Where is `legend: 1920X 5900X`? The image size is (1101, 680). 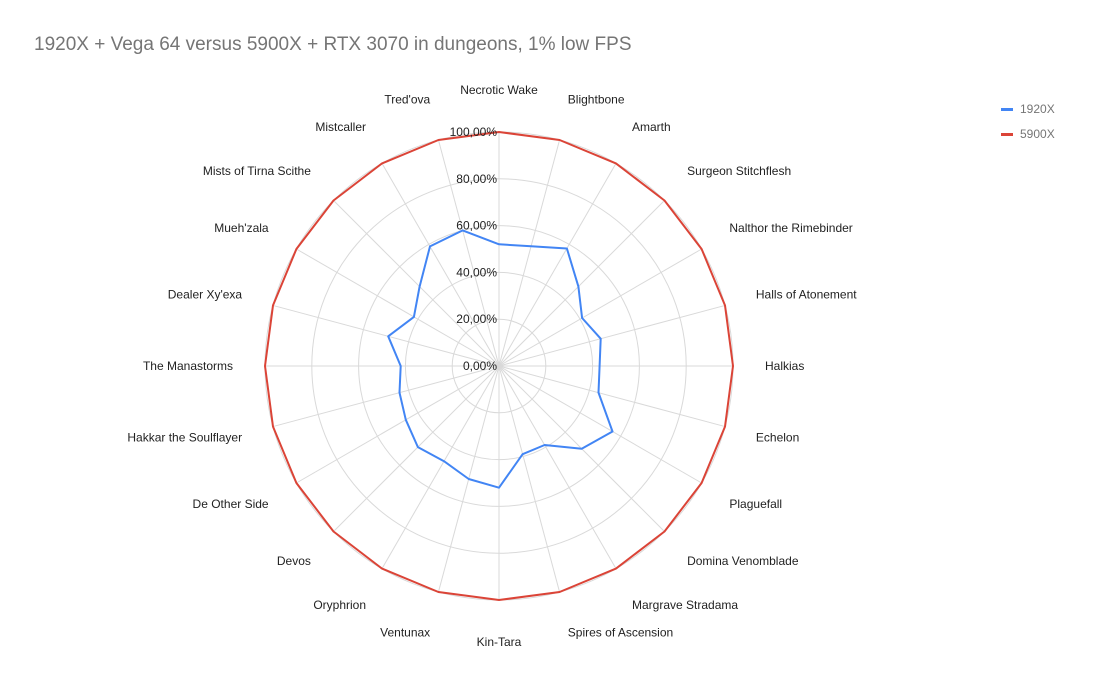
legend: 1920X 5900X is located at coordinates (1028, 126).